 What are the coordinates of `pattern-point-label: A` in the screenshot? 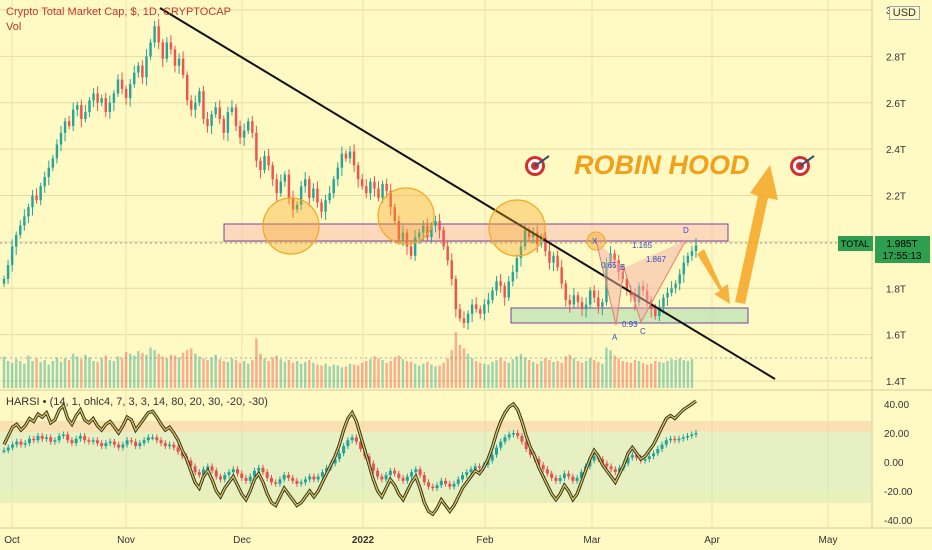 It's located at (615, 337).